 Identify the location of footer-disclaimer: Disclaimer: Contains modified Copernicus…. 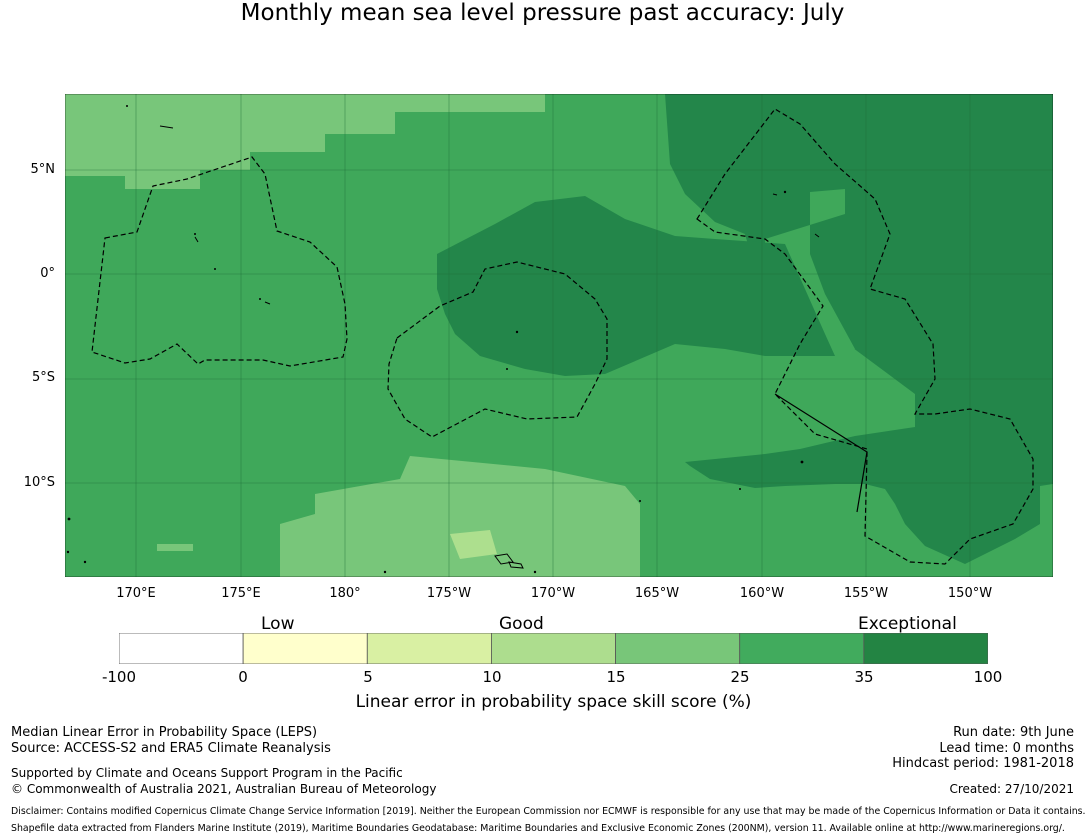
(548, 811).